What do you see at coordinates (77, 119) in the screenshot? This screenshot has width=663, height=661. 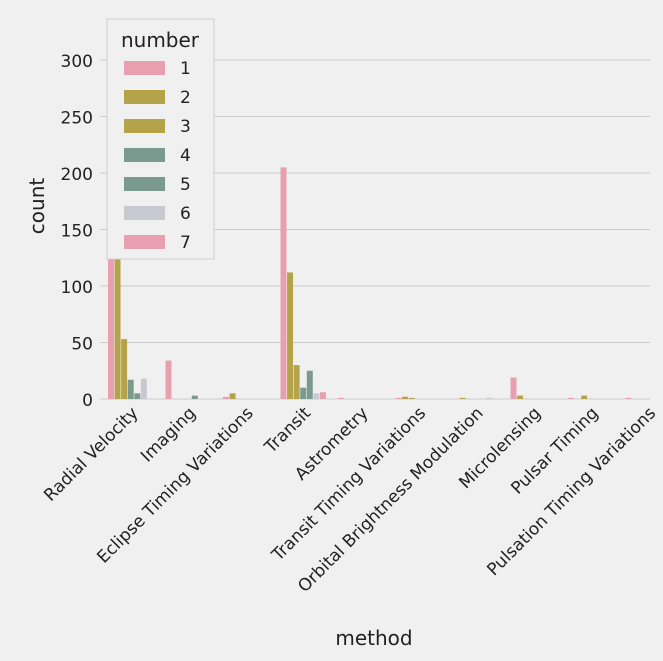 I see `y-tick-label: 250` at bounding box center [77, 119].